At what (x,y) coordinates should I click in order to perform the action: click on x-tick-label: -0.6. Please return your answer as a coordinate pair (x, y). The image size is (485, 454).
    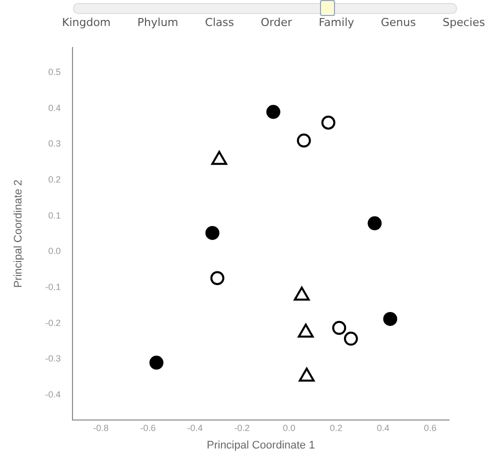
    Looking at the image, I should click on (148, 427).